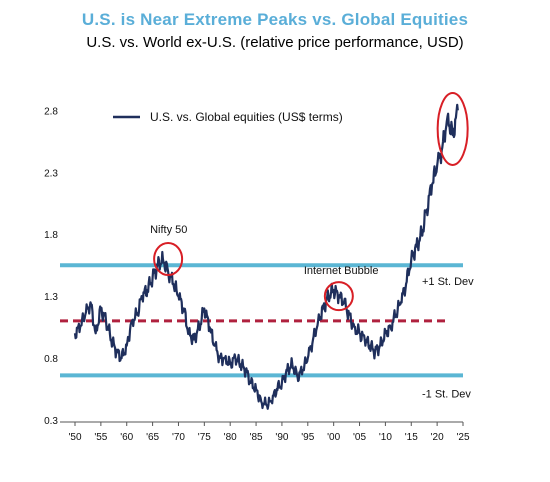 This screenshot has width=550, height=482. What do you see at coordinates (51, 111) in the screenshot?
I see `y-tick-label: 2.8` at bounding box center [51, 111].